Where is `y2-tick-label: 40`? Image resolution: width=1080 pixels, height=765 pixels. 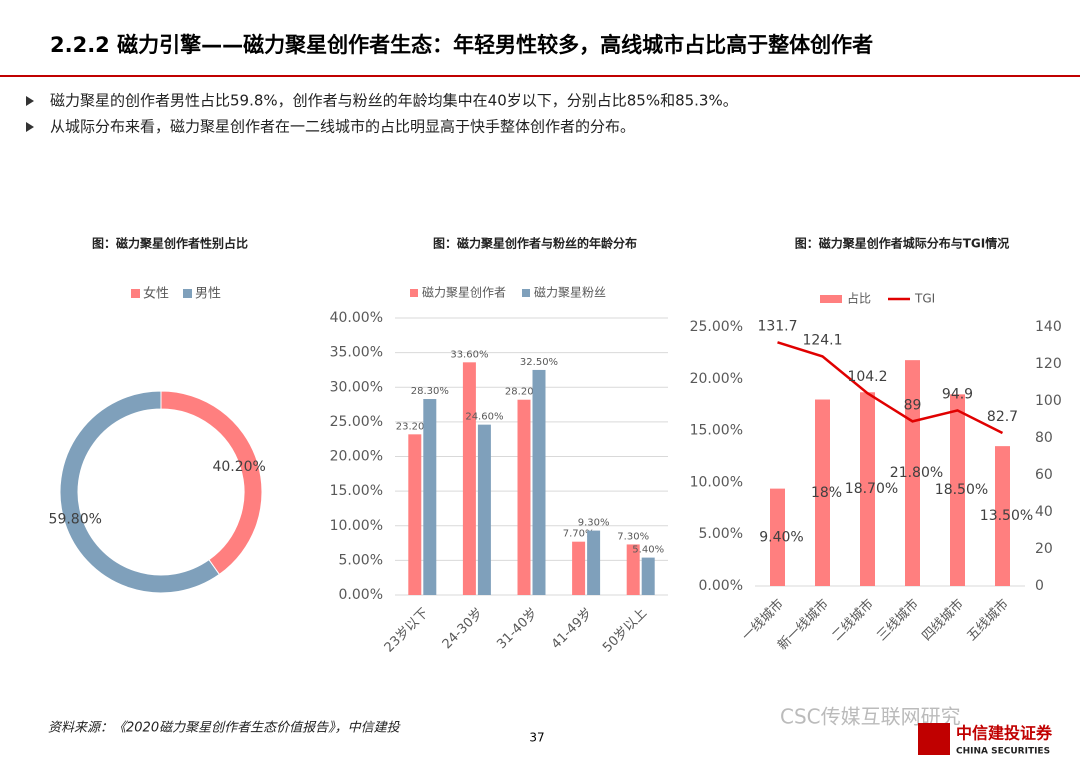
y2-tick-label: 40 is located at coordinates (1044, 512).